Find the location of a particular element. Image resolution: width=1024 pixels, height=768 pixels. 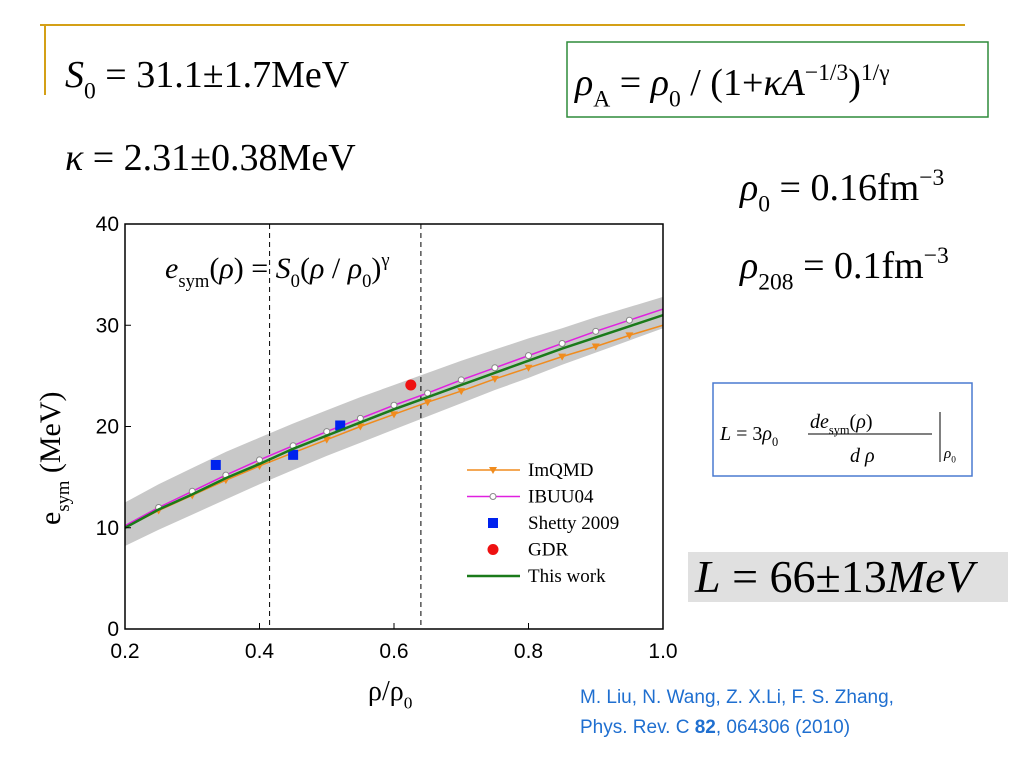

formula-part: de is located at coordinates (819, 422).